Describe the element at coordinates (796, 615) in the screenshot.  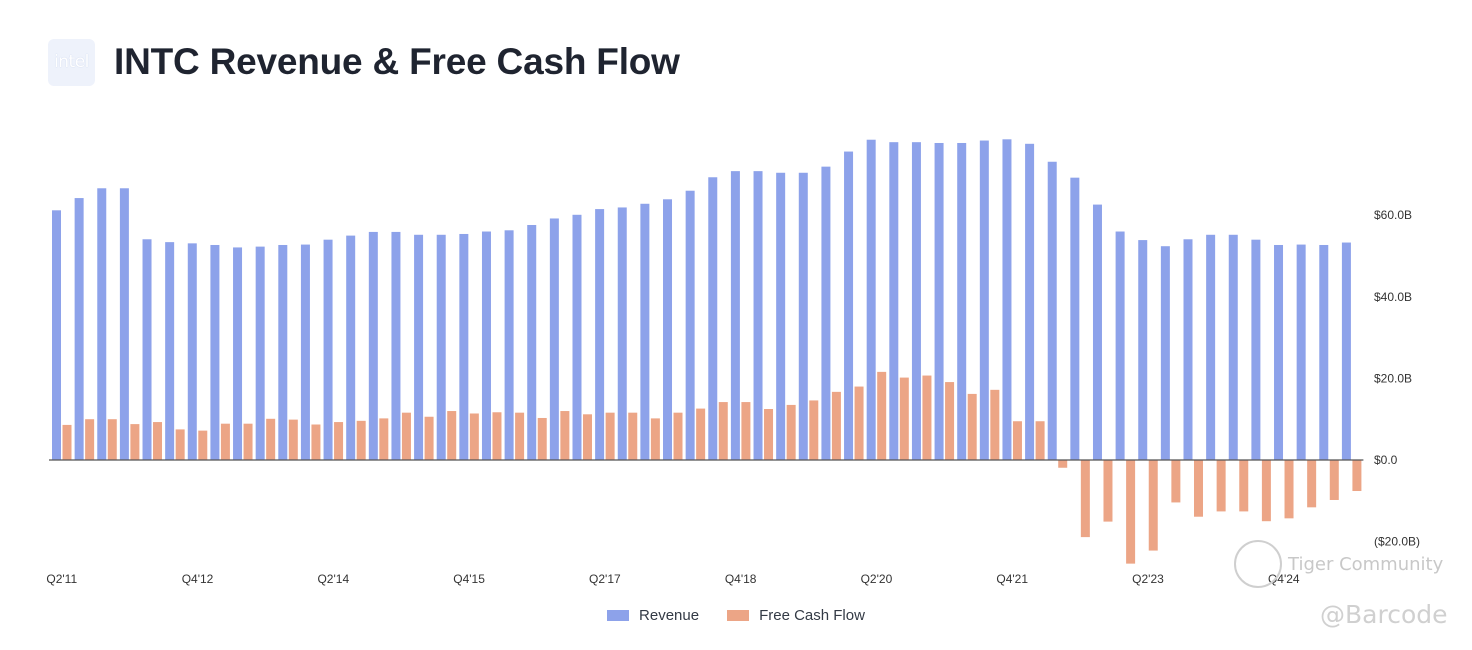
I see `legend-item-fcf: Free Cash Flow` at that location.